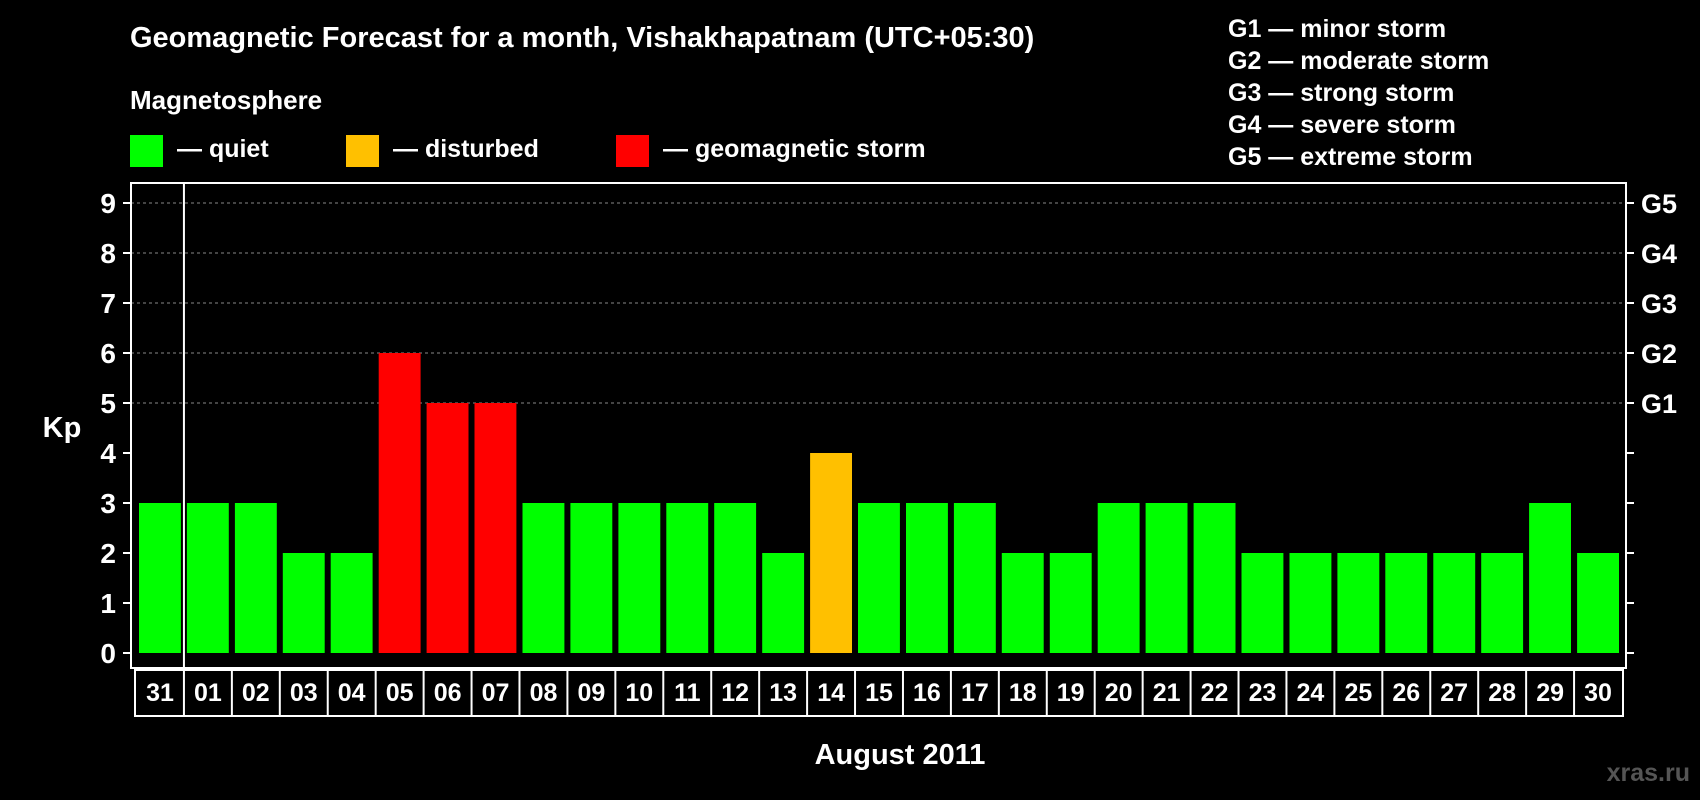 The height and width of the screenshot is (800, 1700). I want to click on storm-level-label-g1: G1, so click(1659, 404).